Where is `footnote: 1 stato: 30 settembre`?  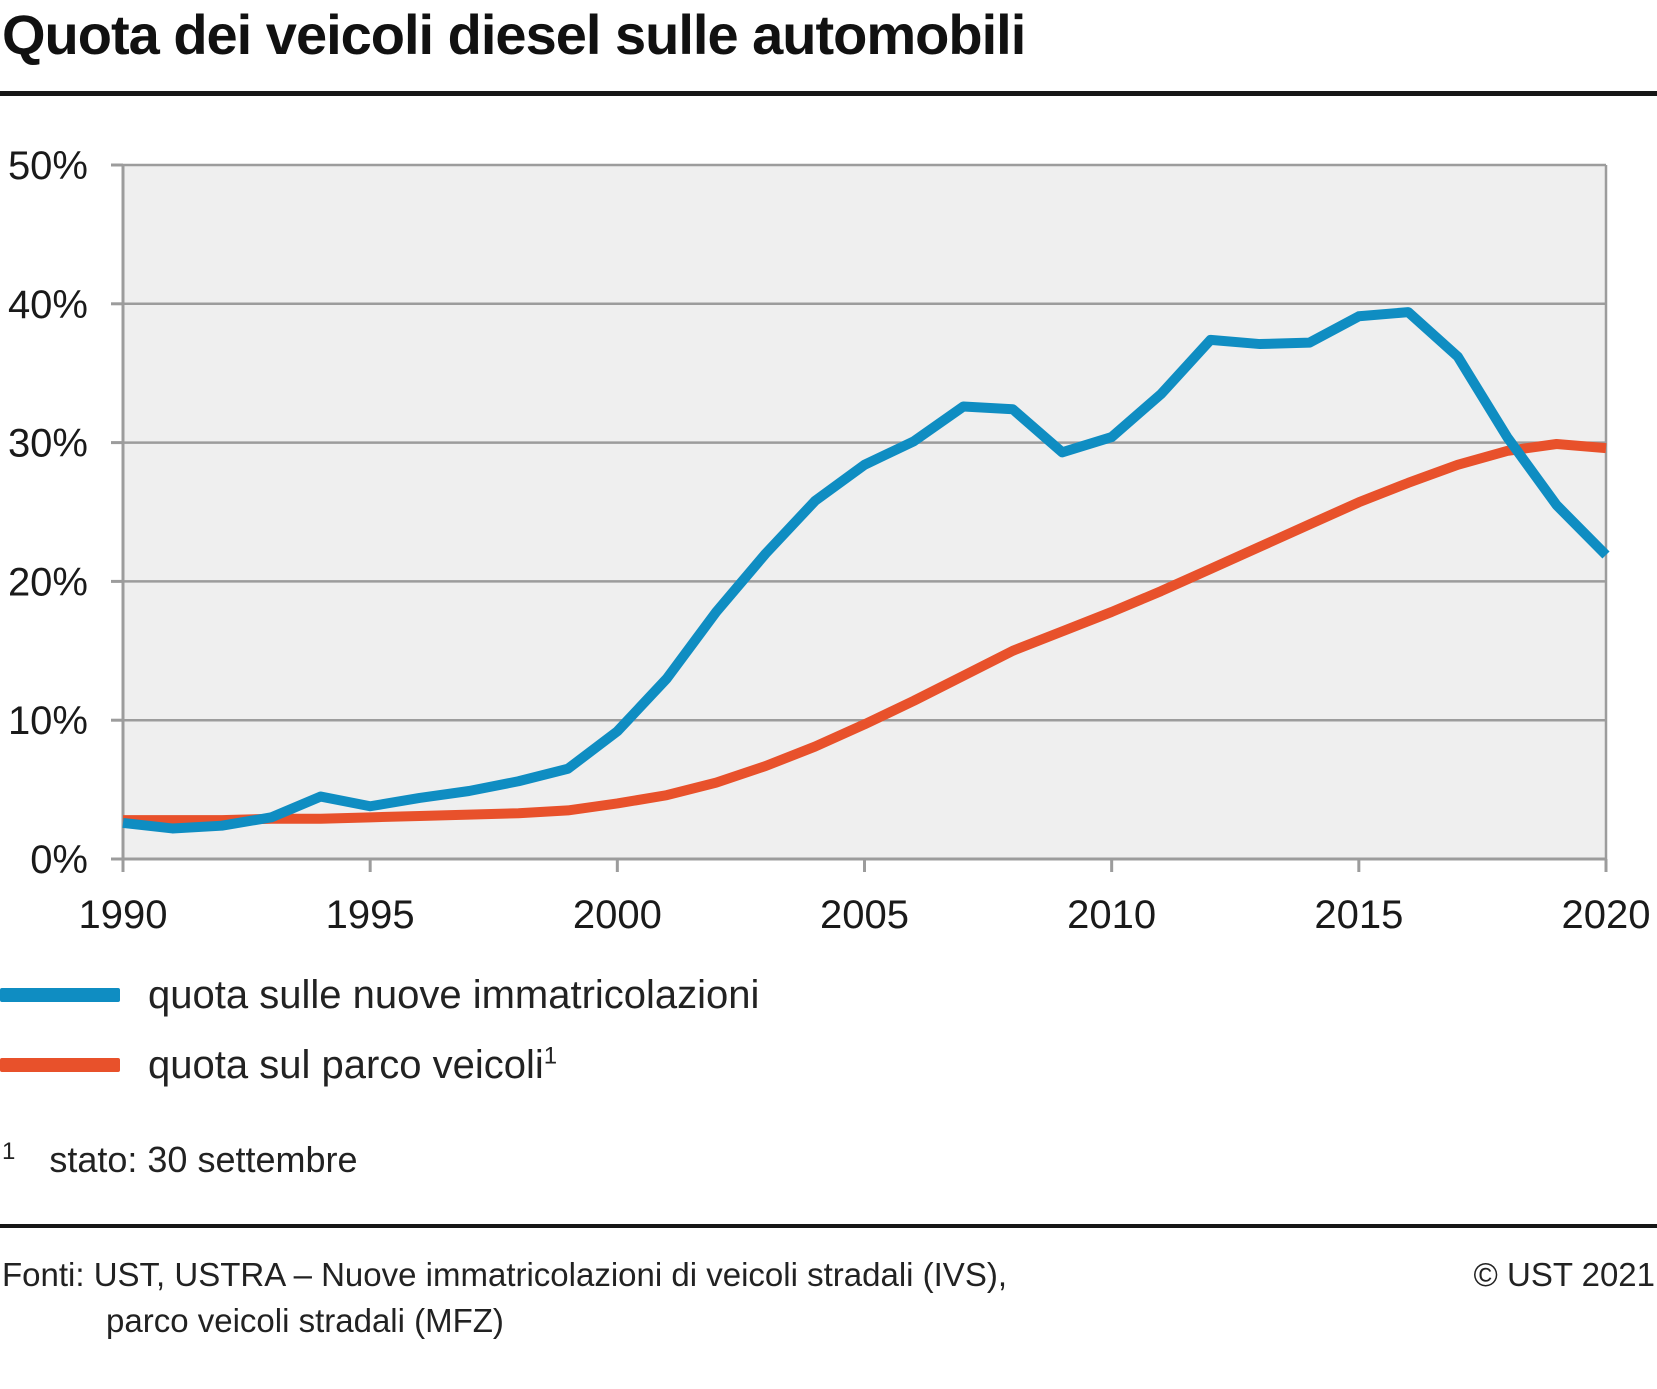 footnote: 1 stato: 30 settembre is located at coordinates (180, 1159).